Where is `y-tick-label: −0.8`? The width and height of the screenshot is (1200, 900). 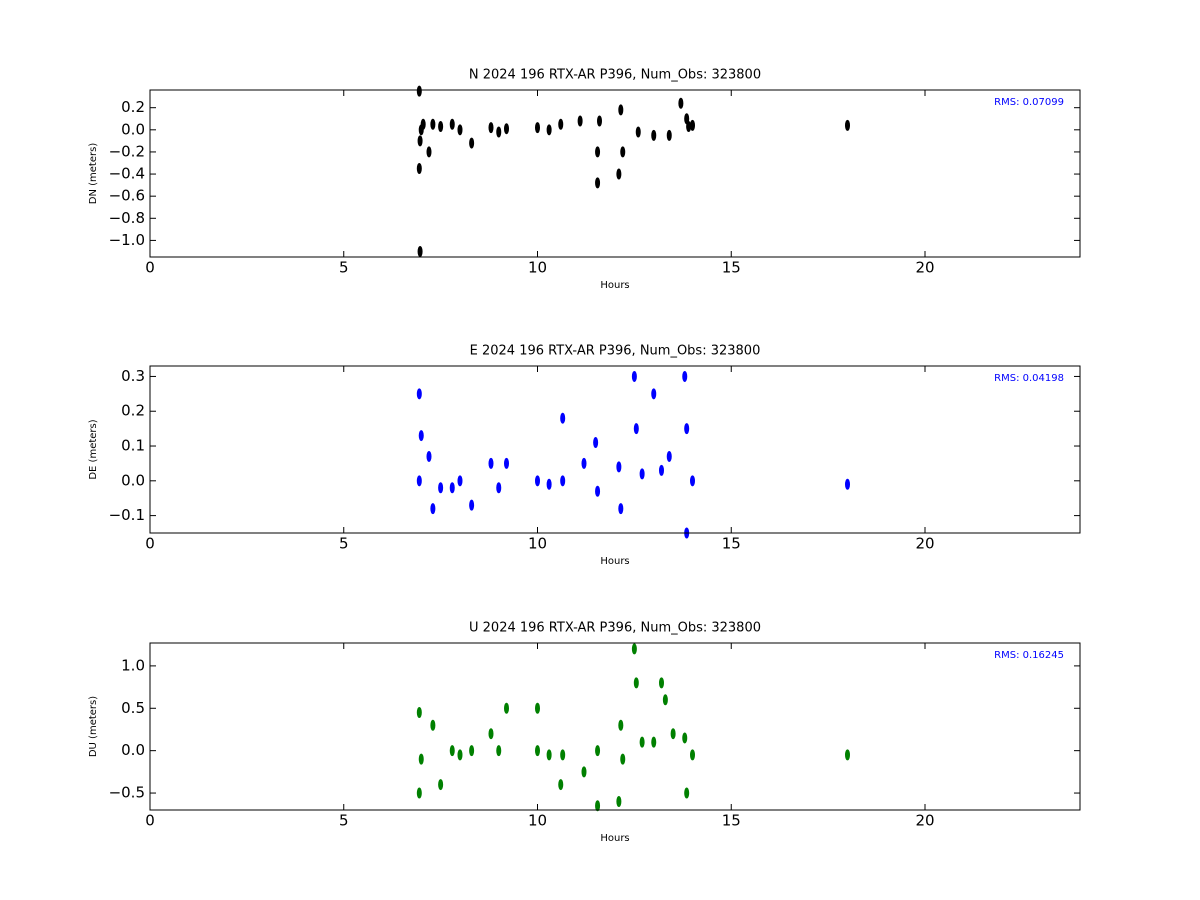
y-tick-label: −0.8 is located at coordinates (127, 218).